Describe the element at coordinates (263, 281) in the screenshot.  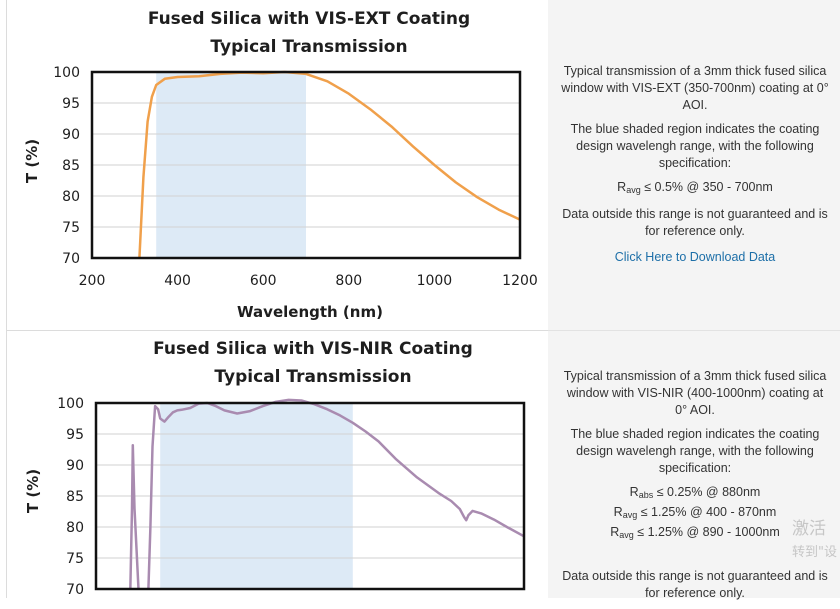
I see `x-tick-label: 600` at that location.